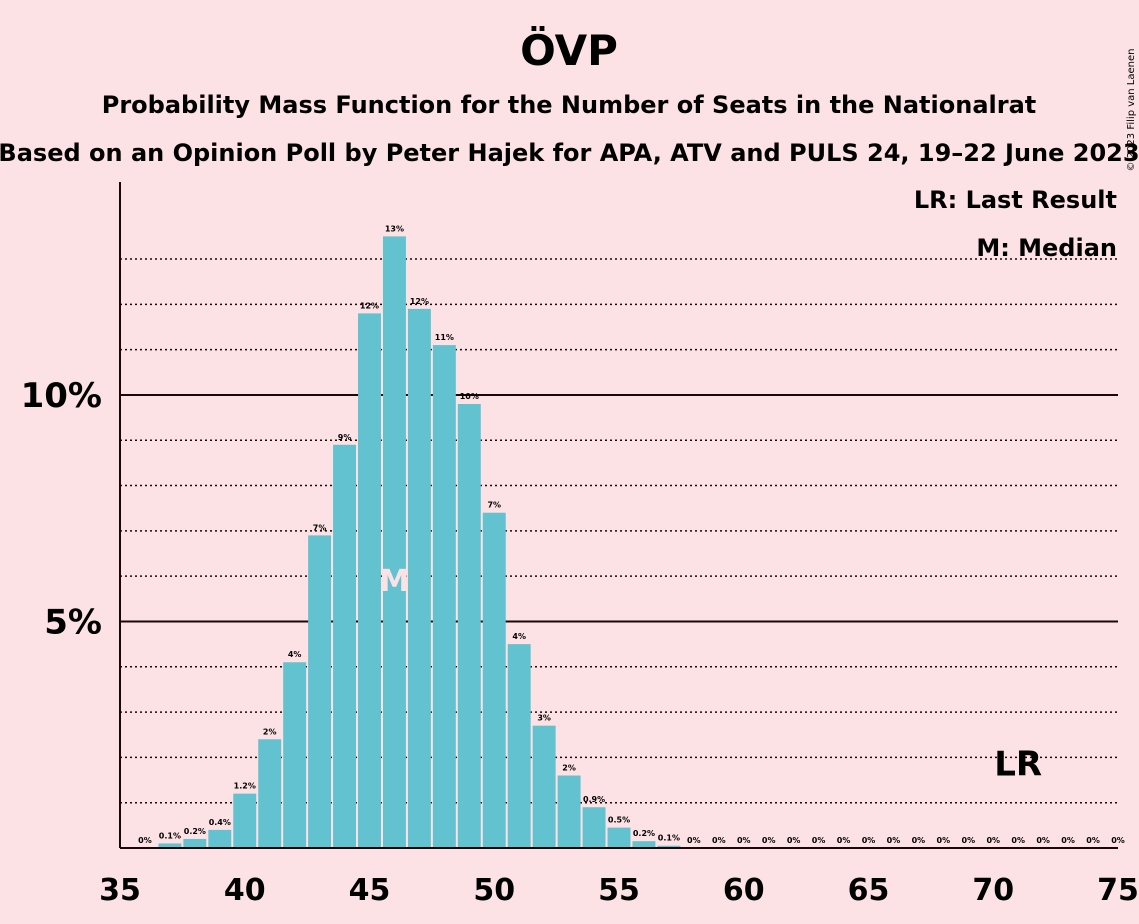  I want to click on median-marker: M, so click(395, 581).